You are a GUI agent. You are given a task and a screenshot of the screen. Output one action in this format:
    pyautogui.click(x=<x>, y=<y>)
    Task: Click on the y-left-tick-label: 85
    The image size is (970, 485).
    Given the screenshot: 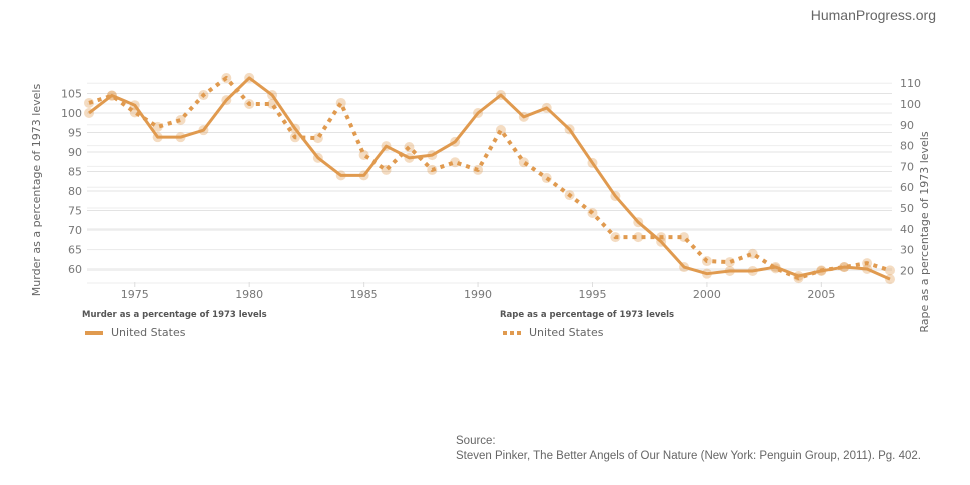 What is the action you would take?
    pyautogui.click(x=75, y=172)
    